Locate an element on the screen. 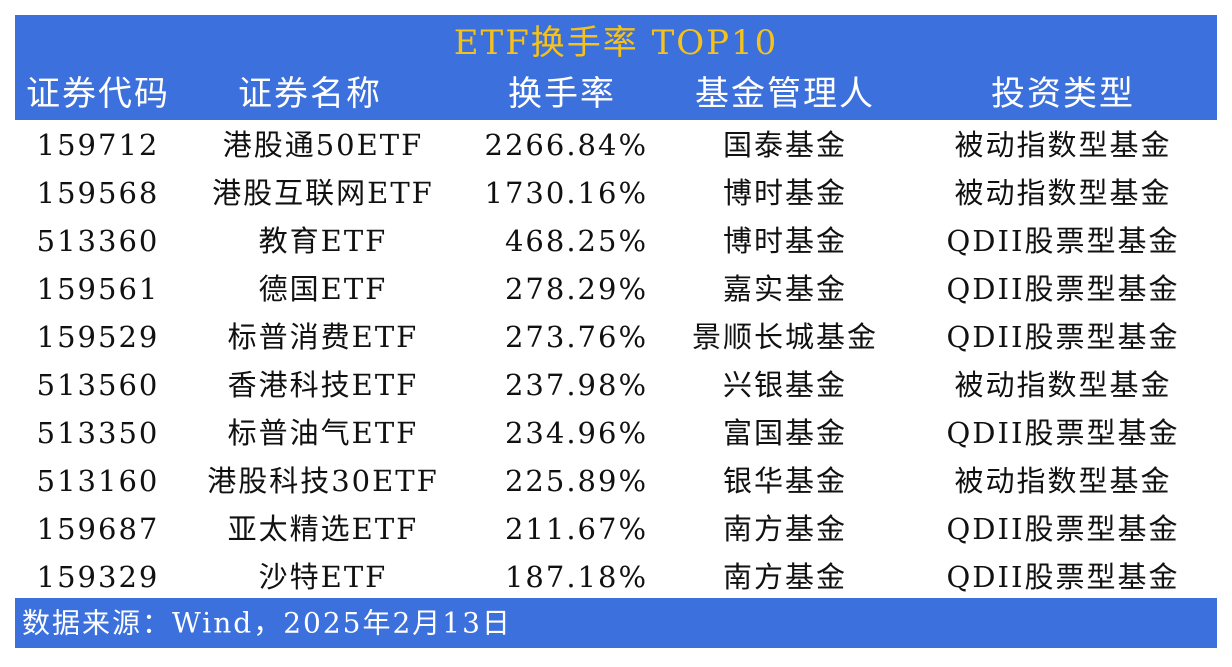  cell: 159529 is located at coordinates (98, 337).